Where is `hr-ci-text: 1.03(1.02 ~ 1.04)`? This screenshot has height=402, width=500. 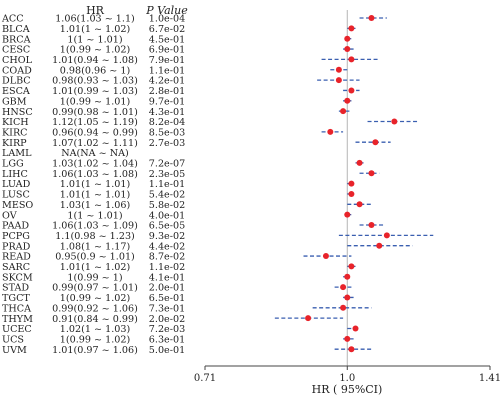
hr-ci-text: 1.03(1.02 ~ 1.04) is located at coordinates (95, 164).